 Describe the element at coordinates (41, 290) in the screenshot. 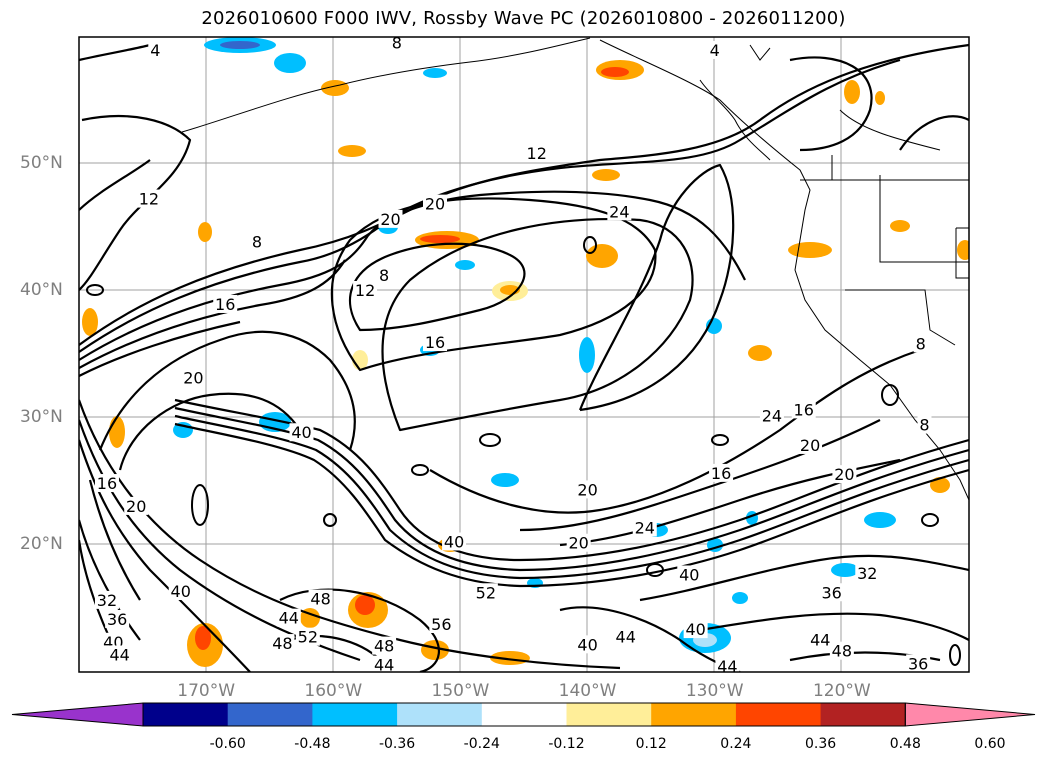

I see `lat-label: 40°N` at that location.